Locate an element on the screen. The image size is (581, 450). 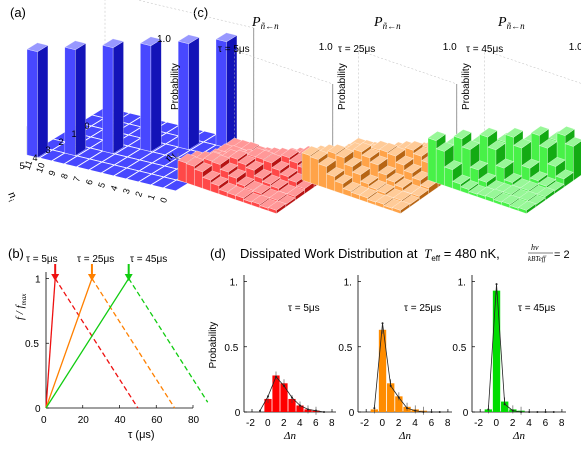
panel-a-nf-tick: 7 is located at coordinates (76, 179).